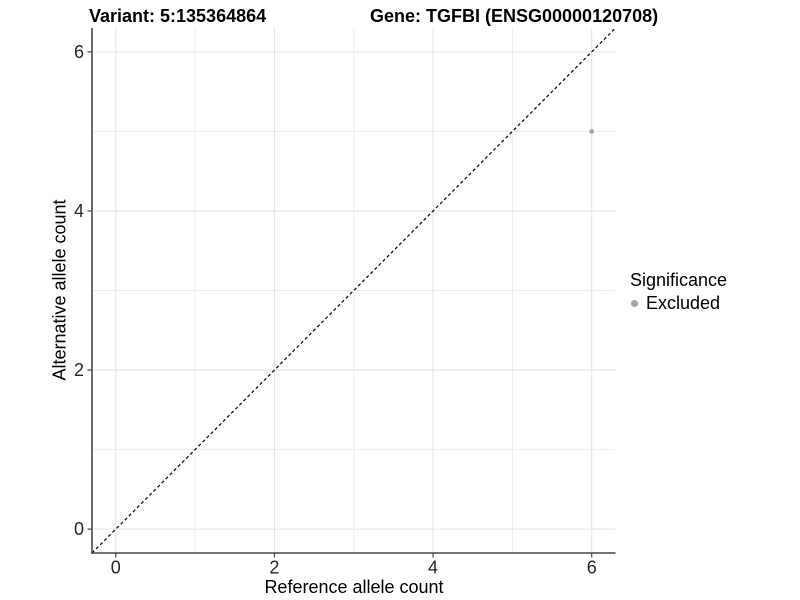 The image size is (800, 600). I want to click on plot-title-variant: Variant: 5:135364864, so click(178, 16).